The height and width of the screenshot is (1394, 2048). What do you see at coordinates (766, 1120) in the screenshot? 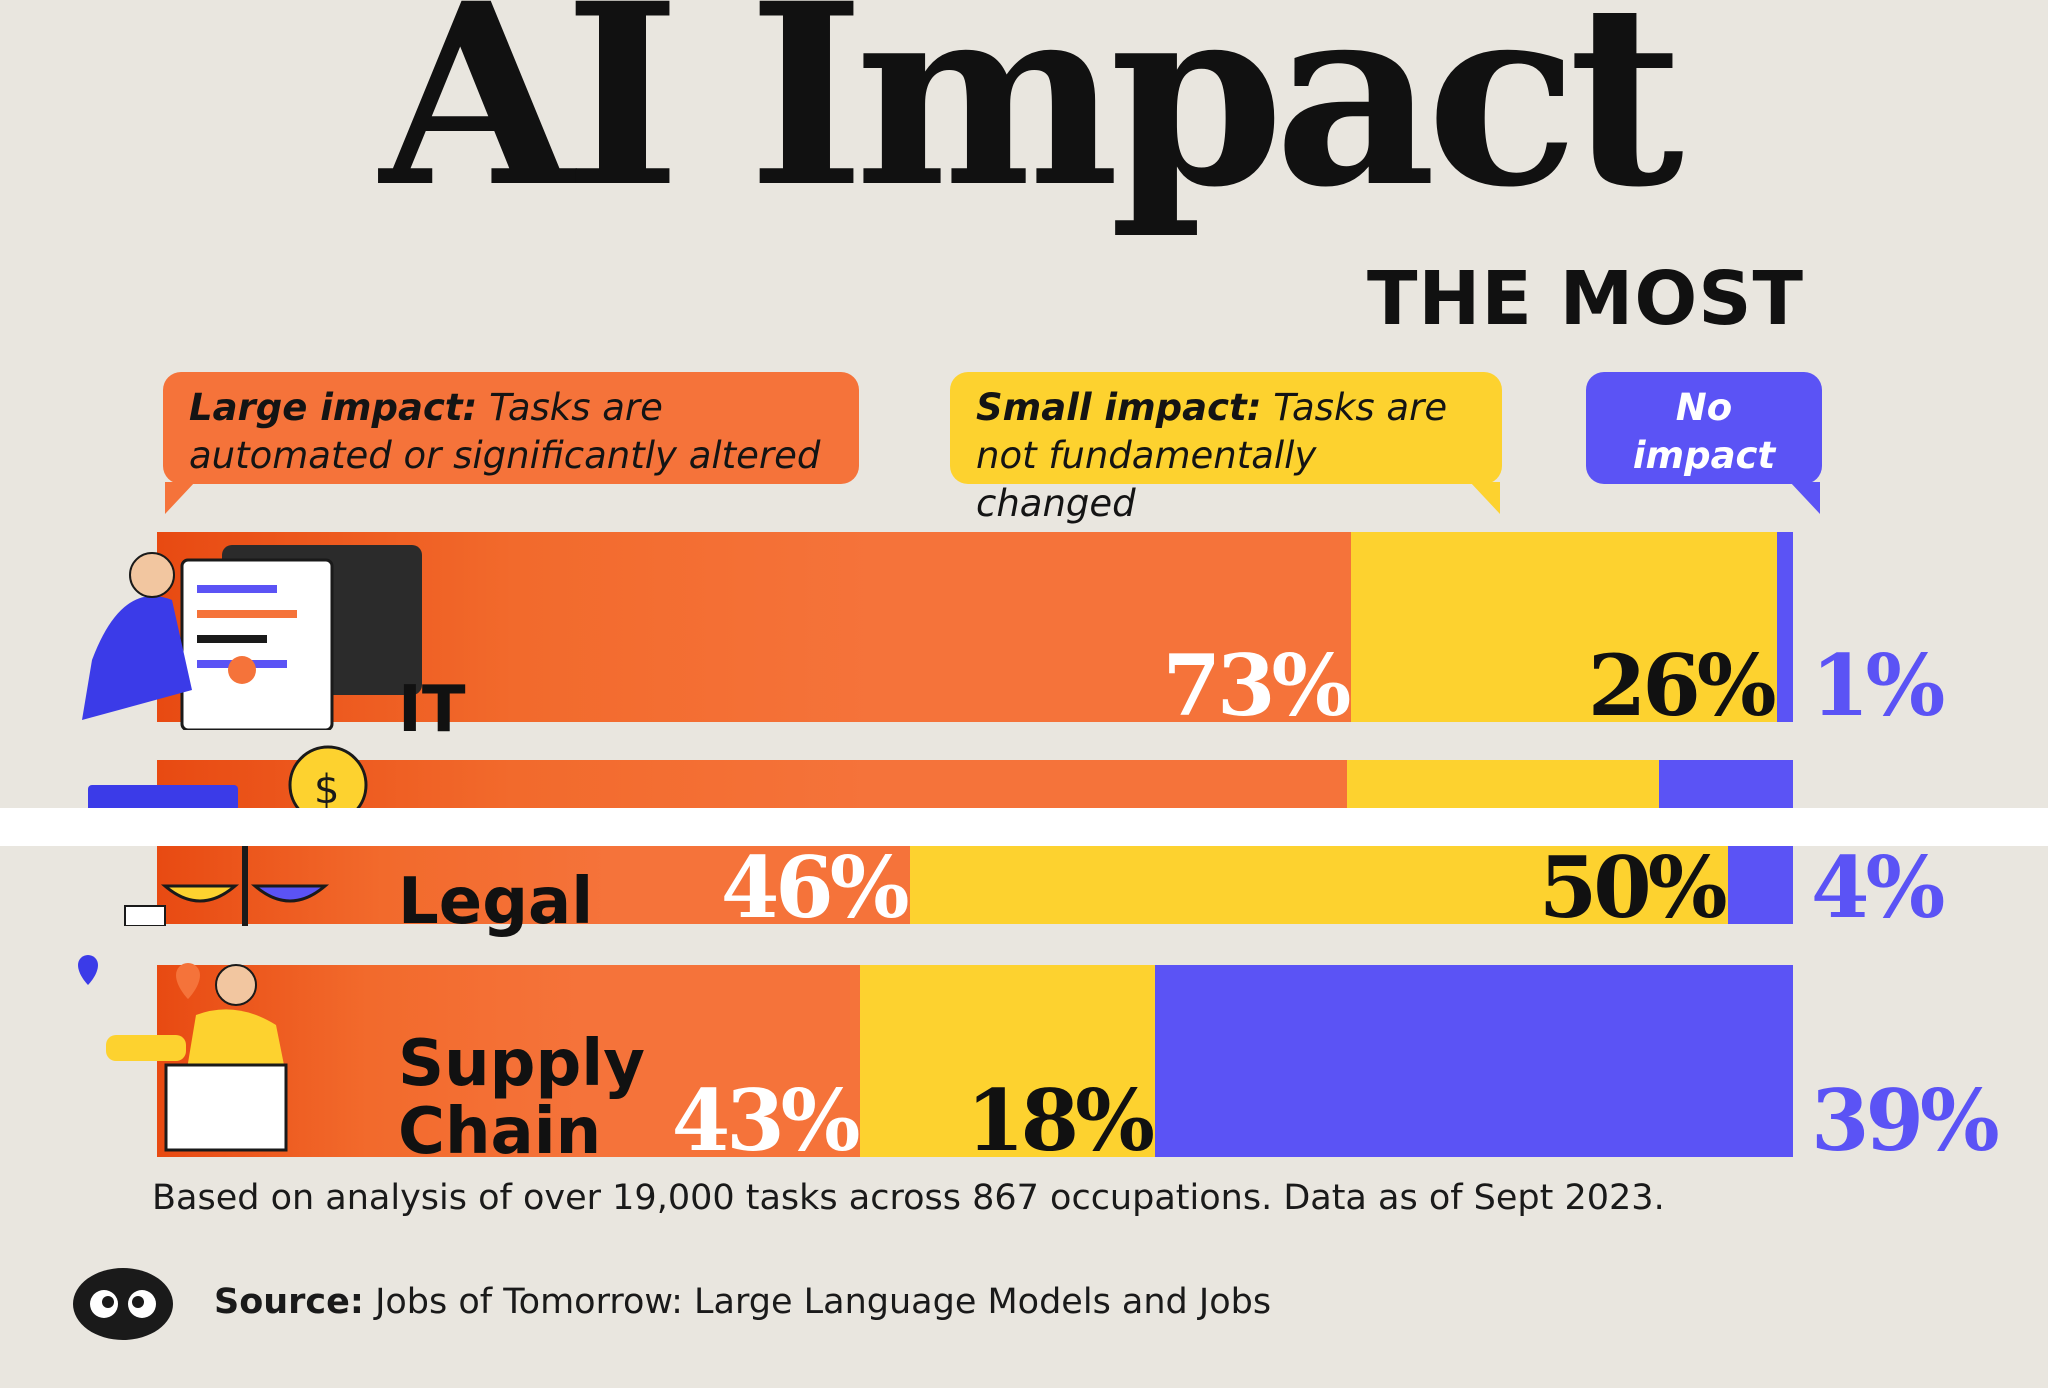
I see `value-label-large-row-3: 43%` at bounding box center [766, 1120].